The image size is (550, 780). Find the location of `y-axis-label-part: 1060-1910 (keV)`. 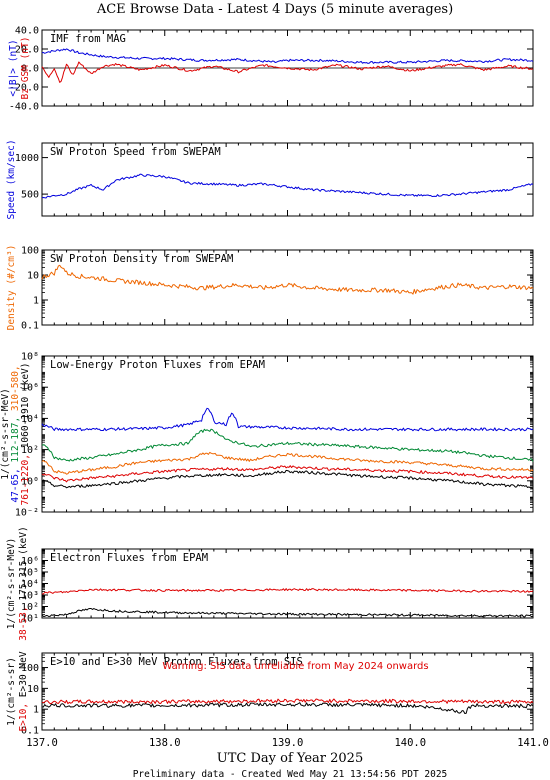

y-axis-label-part: 1060-1910 (keV) is located at coordinates (25, 406).